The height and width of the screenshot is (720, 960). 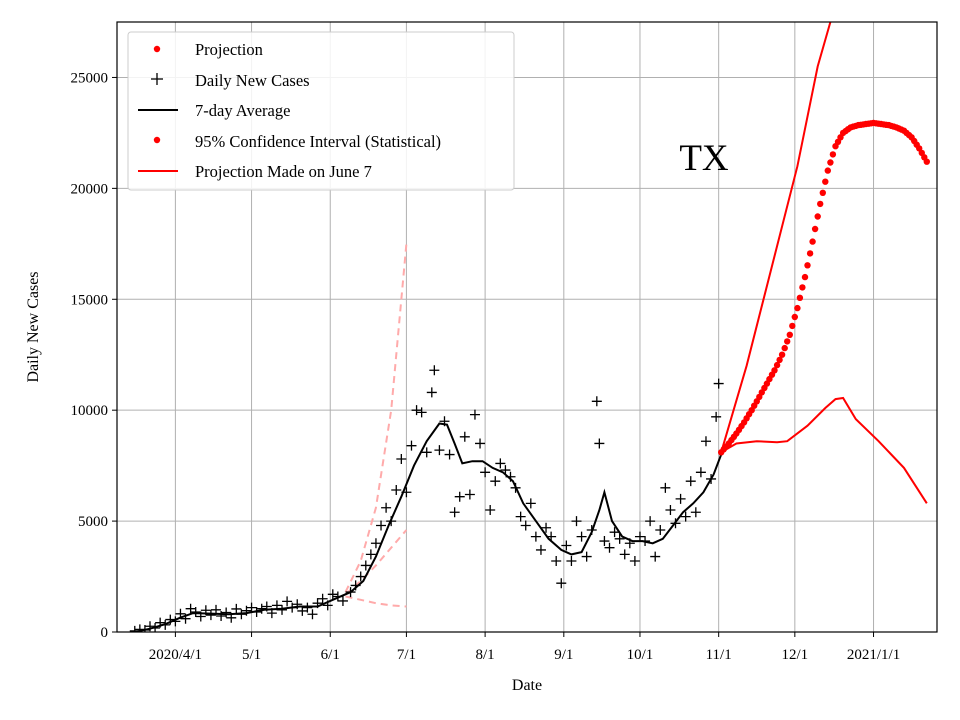 What do you see at coordinates (90, 78) in the screenshot?
I see `y-tick-label: 25000` at bounding box center [90, 78].